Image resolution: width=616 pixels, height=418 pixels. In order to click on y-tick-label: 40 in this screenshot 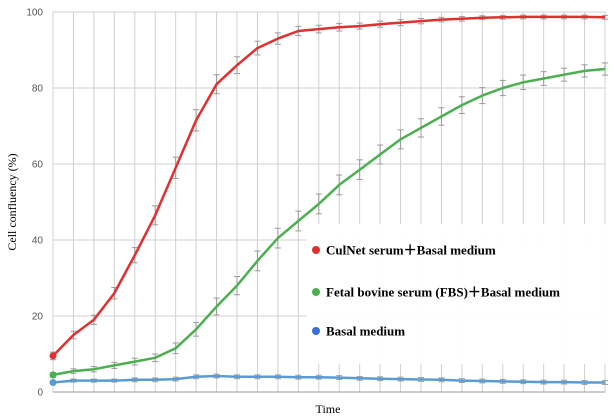, I will do `click(38, 241)`.